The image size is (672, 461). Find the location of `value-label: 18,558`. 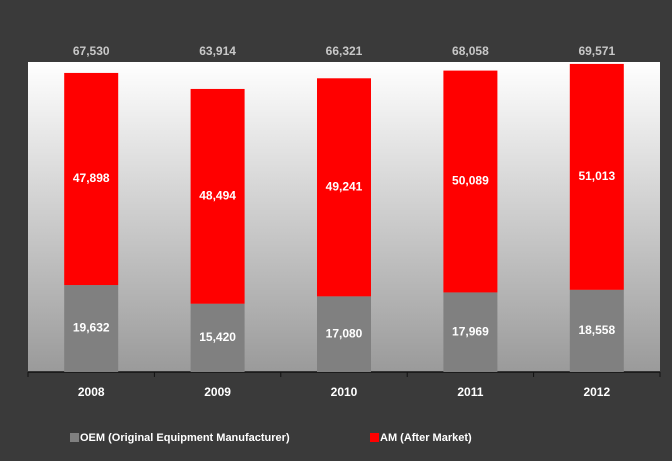

value-label: 18,558 is located at coordinates (596, 330).